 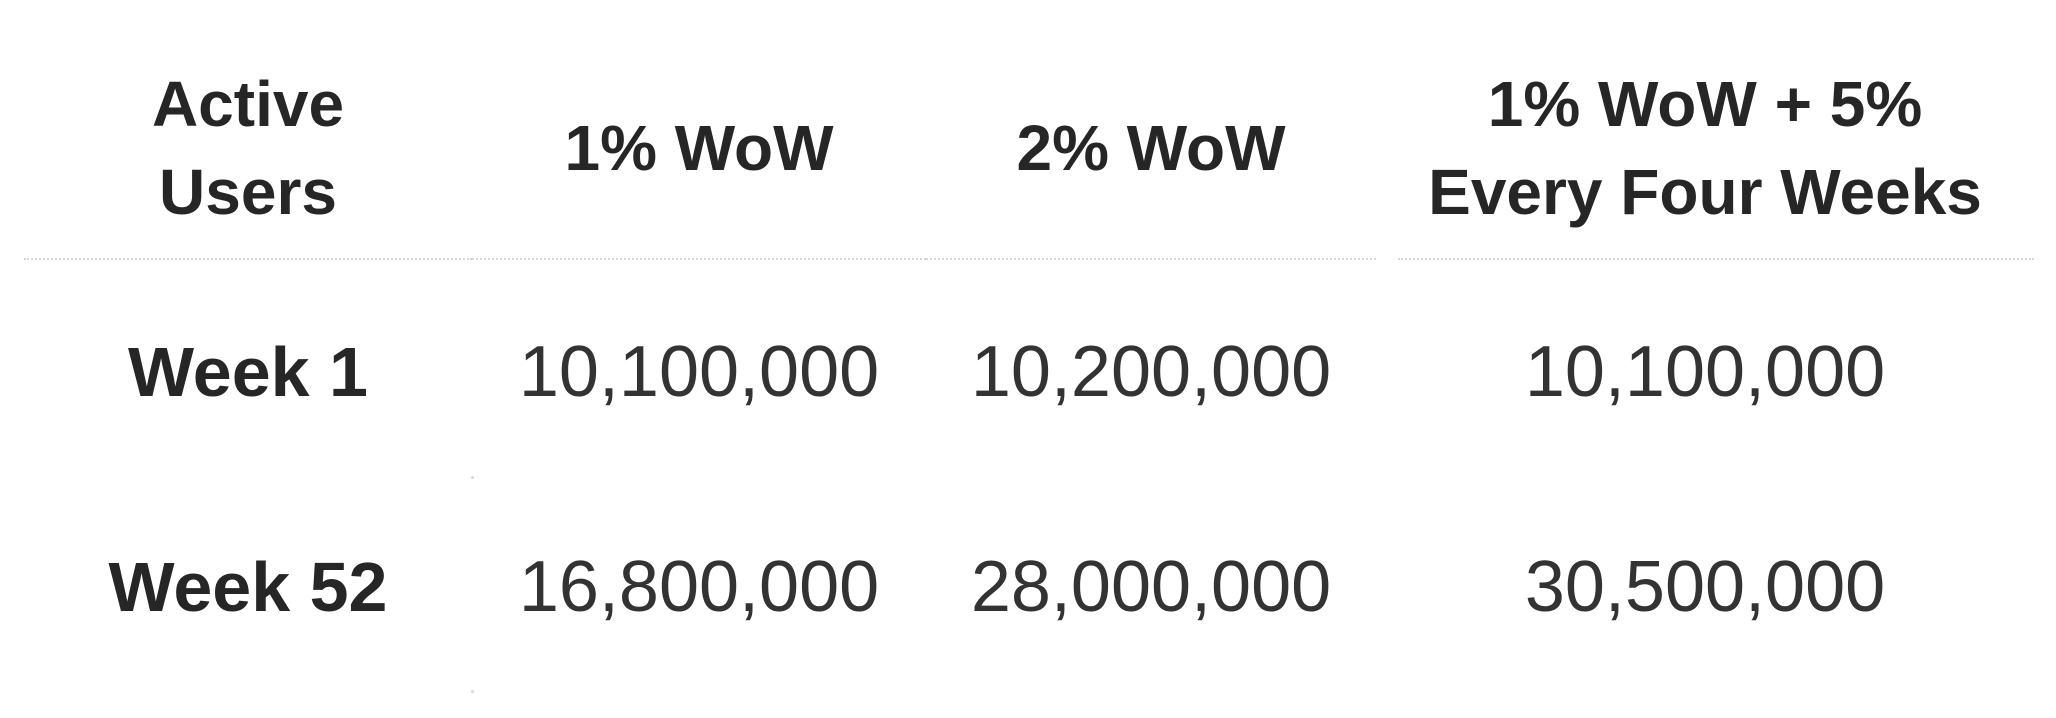 What do you see at coordinates (1705, 587) in the screenshot?
I see `cell-week-52-1pct-wow-plus-5pct: 30,500,000` at bounding box center [1705, 587].